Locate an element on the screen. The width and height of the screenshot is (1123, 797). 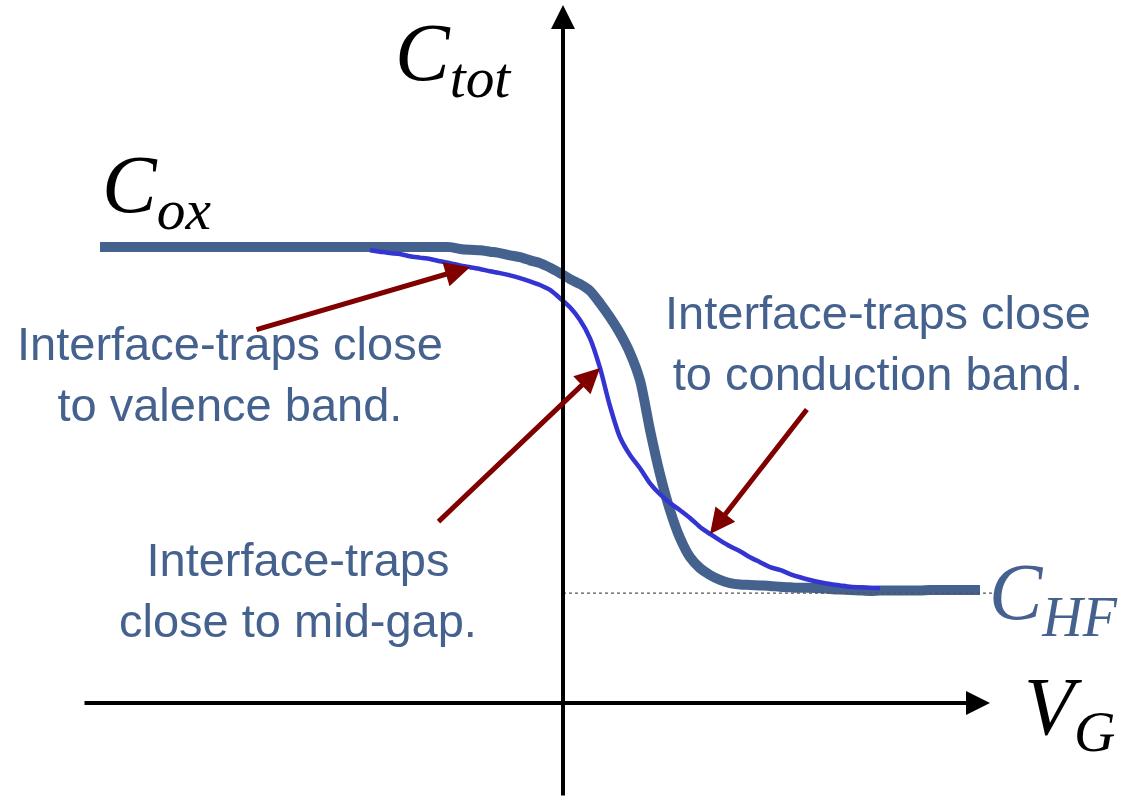
y-axis-title: C$_{tot}$ is located at coordinates (454, 58).